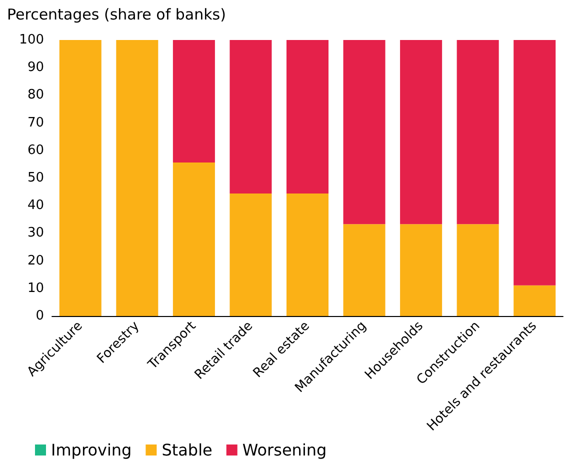 The image size is (575, 471). Describe the element at coordinates (35, 122) in the screenshot. I see `y-tick-label: 70` at that location.